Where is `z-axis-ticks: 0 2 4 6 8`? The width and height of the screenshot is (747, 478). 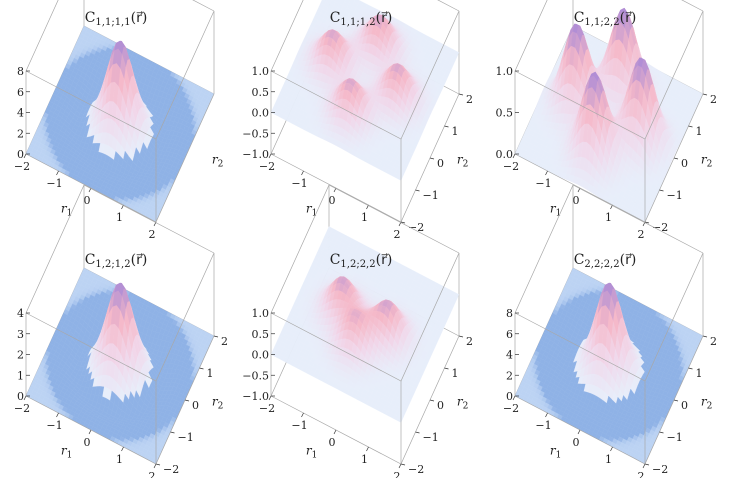 z-axis-ticks: 0 2 4 6 8 is located at coordinates (512, 355).